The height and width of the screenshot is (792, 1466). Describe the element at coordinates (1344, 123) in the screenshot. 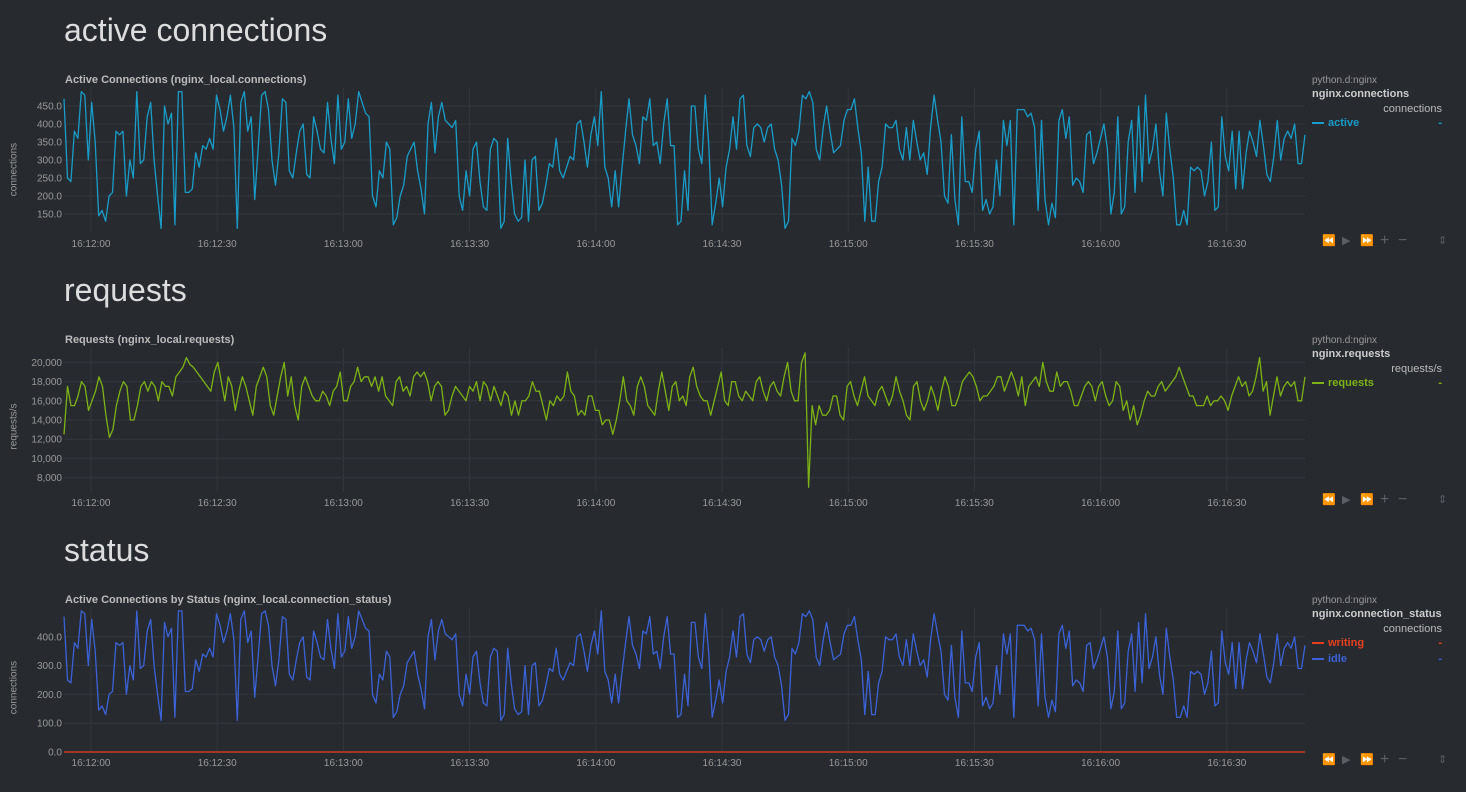

I see `legend-item-label: active` at that location.